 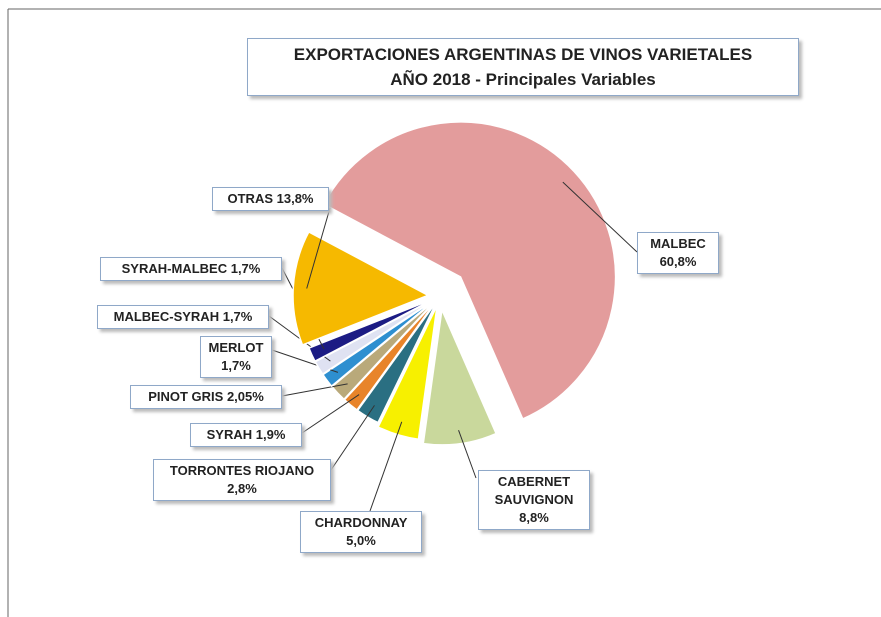 I want to click on value-label: 5,0%, so click(x=361, y=540).